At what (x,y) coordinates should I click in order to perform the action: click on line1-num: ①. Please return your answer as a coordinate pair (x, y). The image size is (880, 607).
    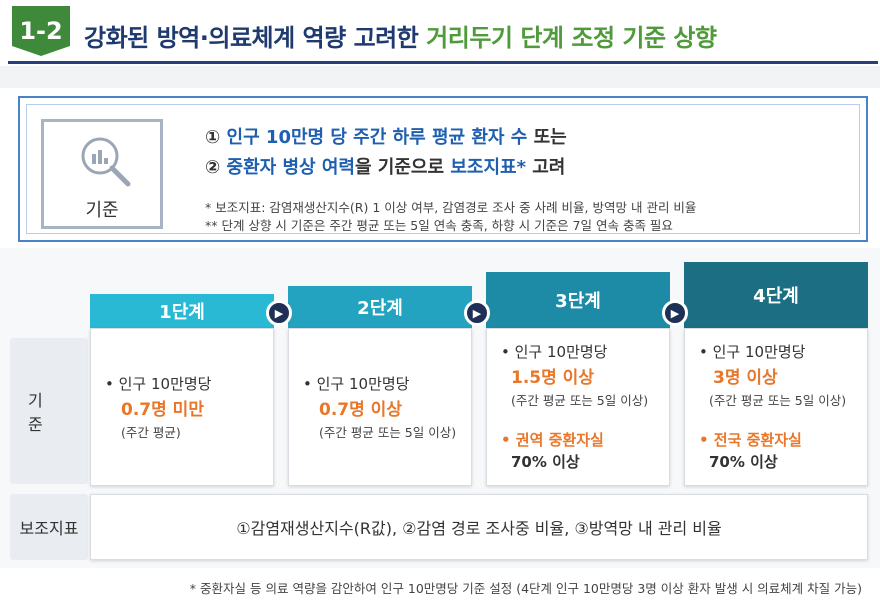
    Looking at the image, I should click on (213, 137).